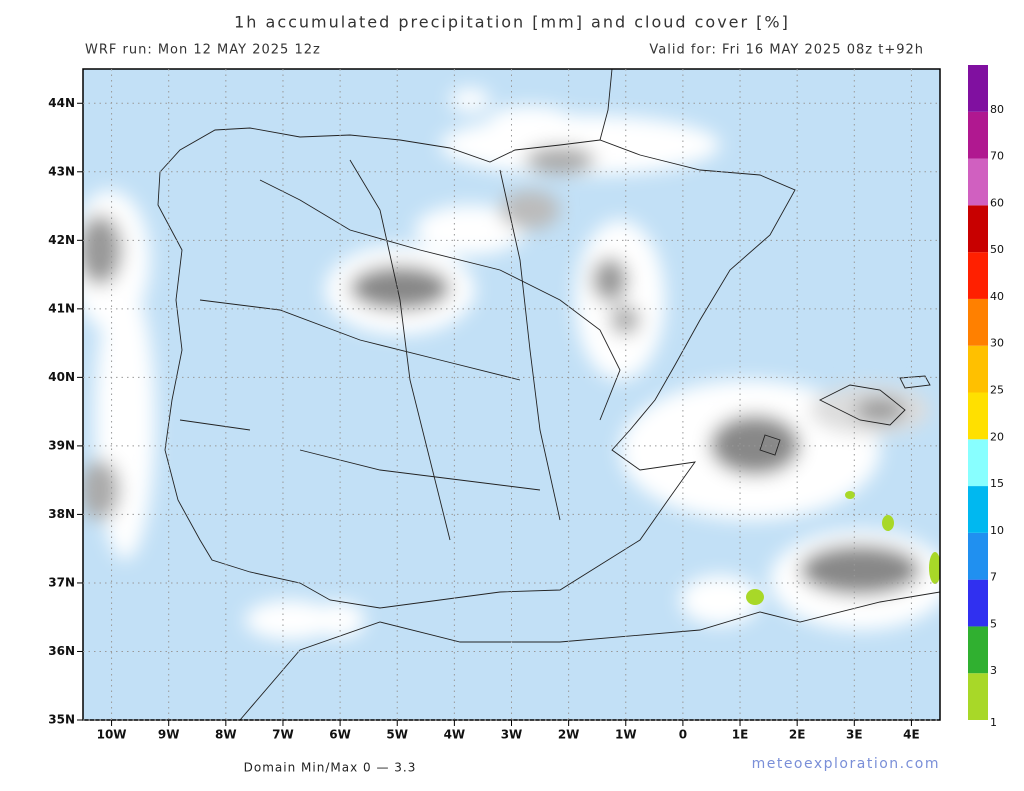 The image size is (1024, 791). I want to click on lon-tick-label: 9W, so click(169, 735).